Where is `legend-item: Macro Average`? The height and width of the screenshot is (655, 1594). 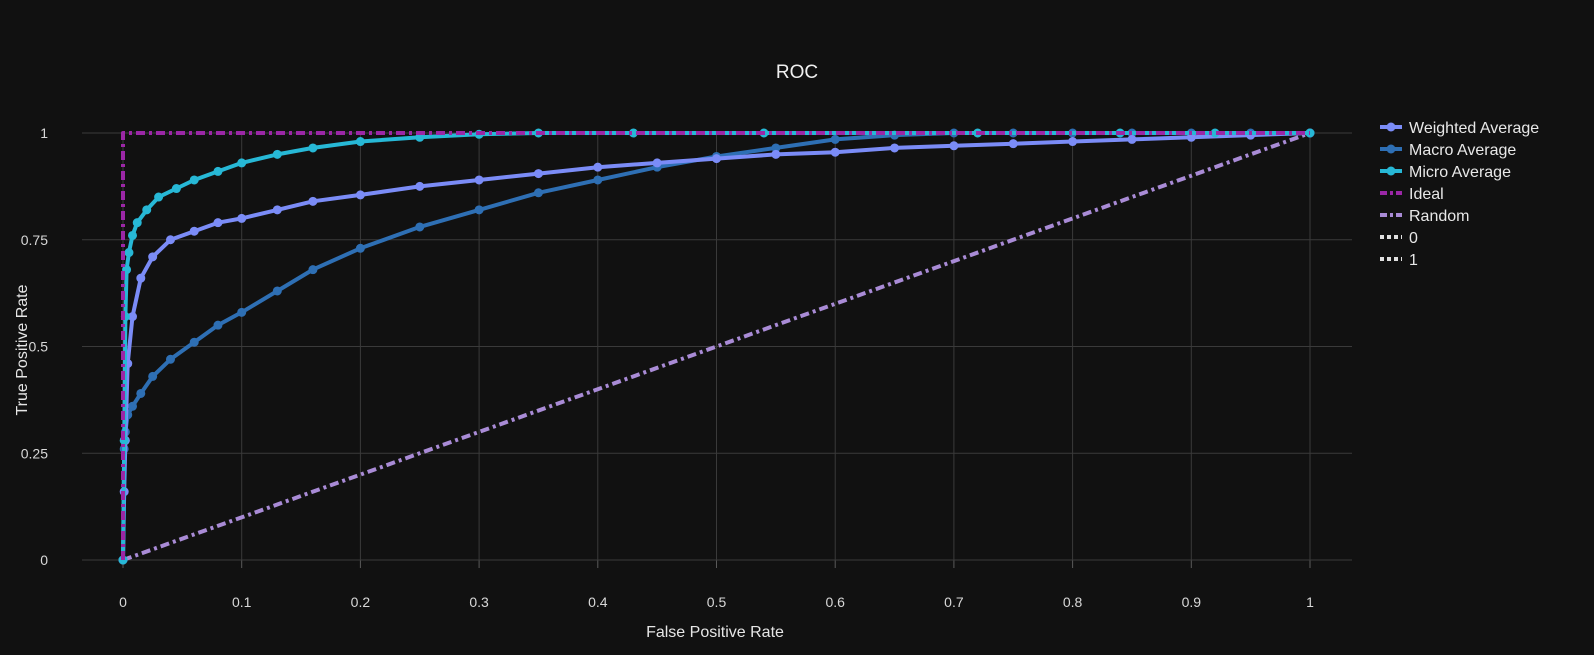
legend-item: Macro Average is located at coordinates (1448, 150).